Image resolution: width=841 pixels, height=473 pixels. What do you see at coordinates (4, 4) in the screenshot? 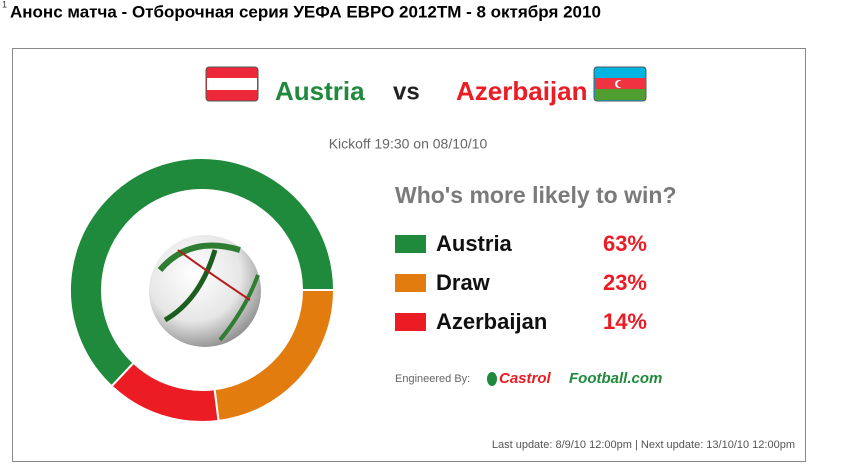
I see `footnote-marker: 1` at bounding box center [4, 4].